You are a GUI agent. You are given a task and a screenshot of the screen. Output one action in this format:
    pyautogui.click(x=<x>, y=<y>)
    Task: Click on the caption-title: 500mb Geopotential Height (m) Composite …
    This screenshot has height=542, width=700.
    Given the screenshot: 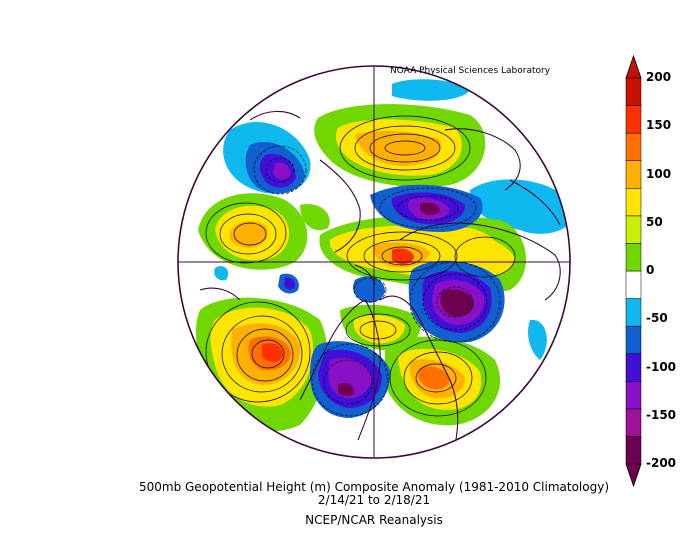 What is the action you would take?
    pyautogui.click(x=373, y=487)
    